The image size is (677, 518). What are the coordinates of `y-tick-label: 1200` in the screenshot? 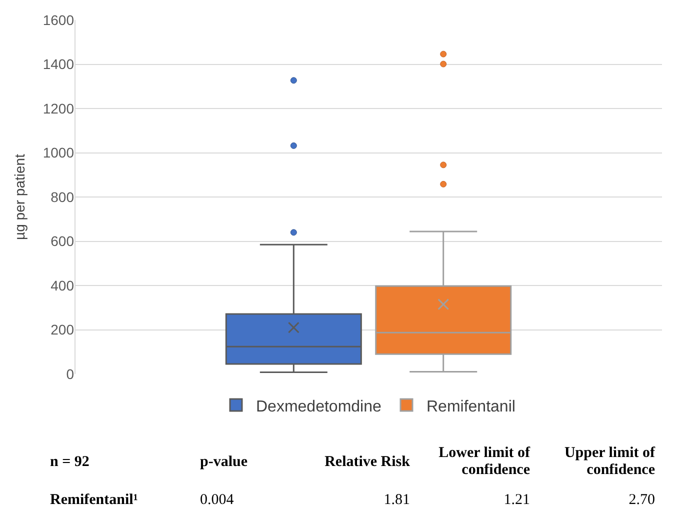 It's located at (58, 108).